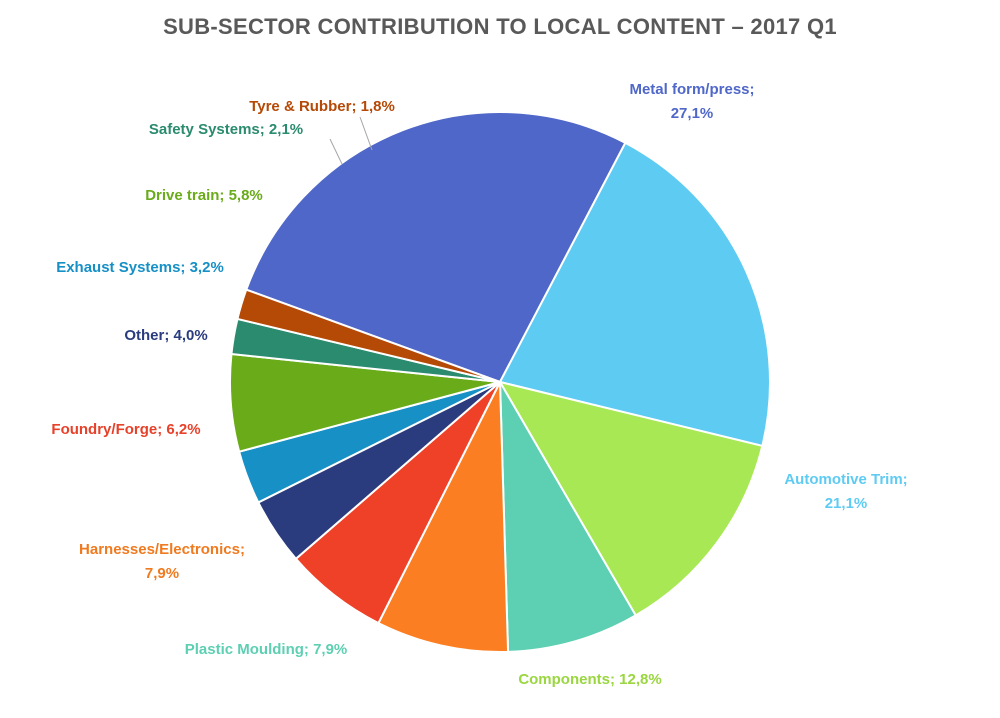  I want to click on slice-label-exhaust-systems: Exhaust Systems; 3,2%, so click(140, 267).